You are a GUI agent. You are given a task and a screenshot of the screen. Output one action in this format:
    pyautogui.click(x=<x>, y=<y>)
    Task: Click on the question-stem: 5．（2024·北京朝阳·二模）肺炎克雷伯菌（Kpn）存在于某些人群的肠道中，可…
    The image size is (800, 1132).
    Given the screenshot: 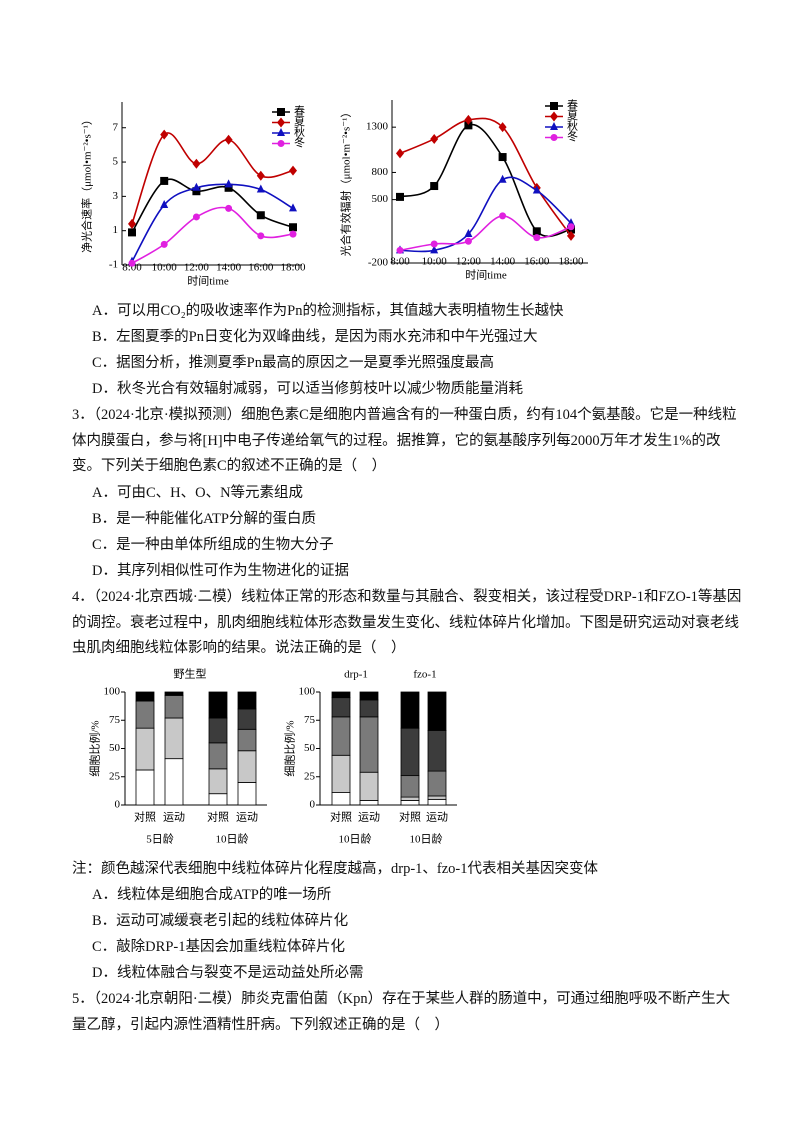 What is the action you would take?
    pyautogui.click(x=401, y=1012)
    